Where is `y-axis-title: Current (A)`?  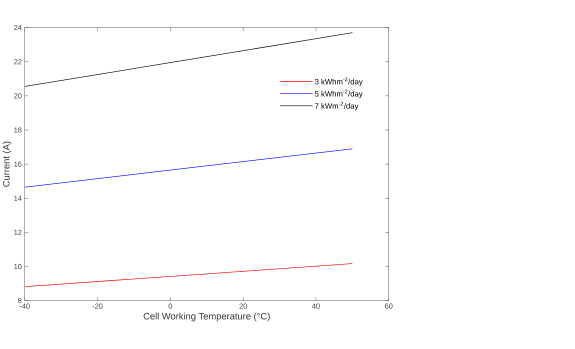 y-axis-title: Current (A) is located at coordinates (7, 164).